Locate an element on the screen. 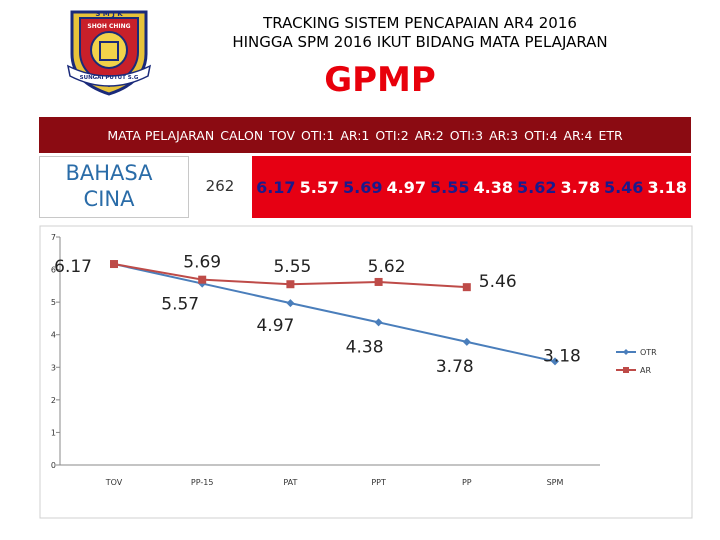  value-cell: 4.97 is located at coordinates (406, 187).